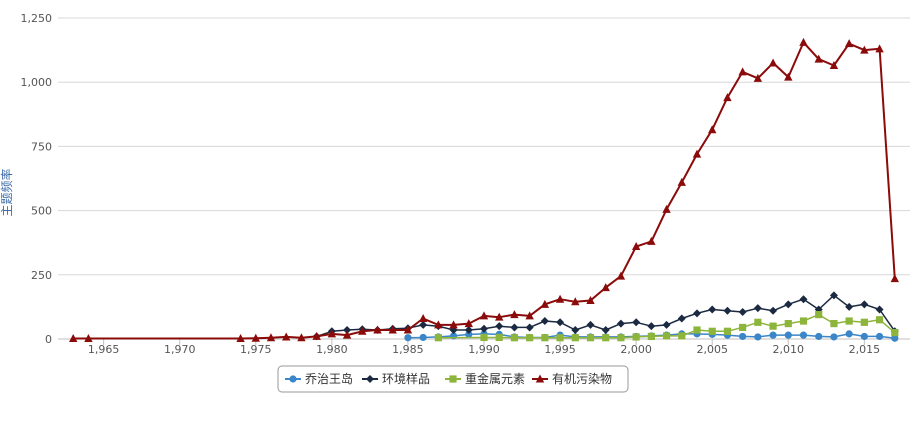 This screenshot has width=919, height=428. What do you see at coordinates (636, 349) in the screenshot?
I see `x-tick-label: 2,000` at bounding box center [636, 349].